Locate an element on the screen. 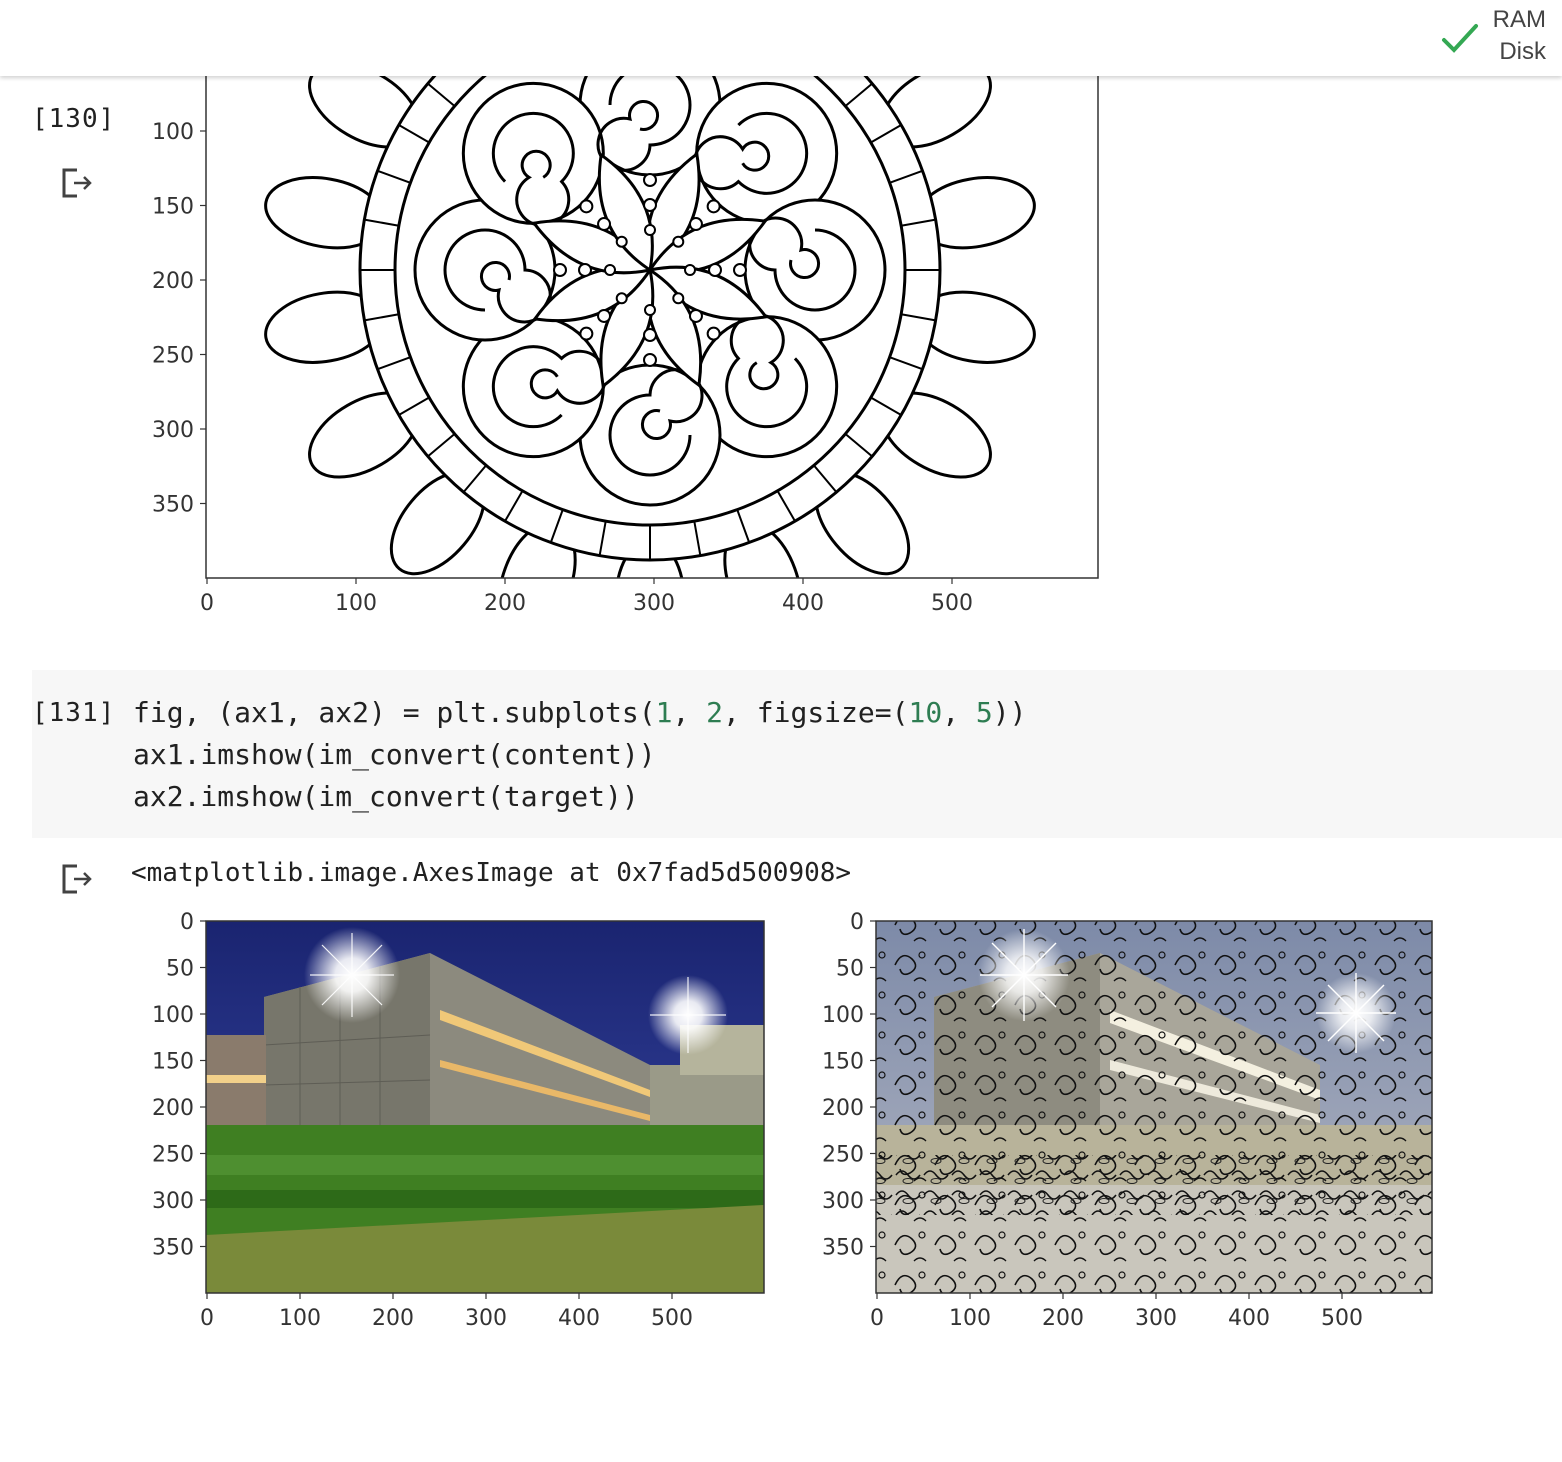 This screenshot has width=1562, height=1462. content-photo is located at coordinates (485, 1107).